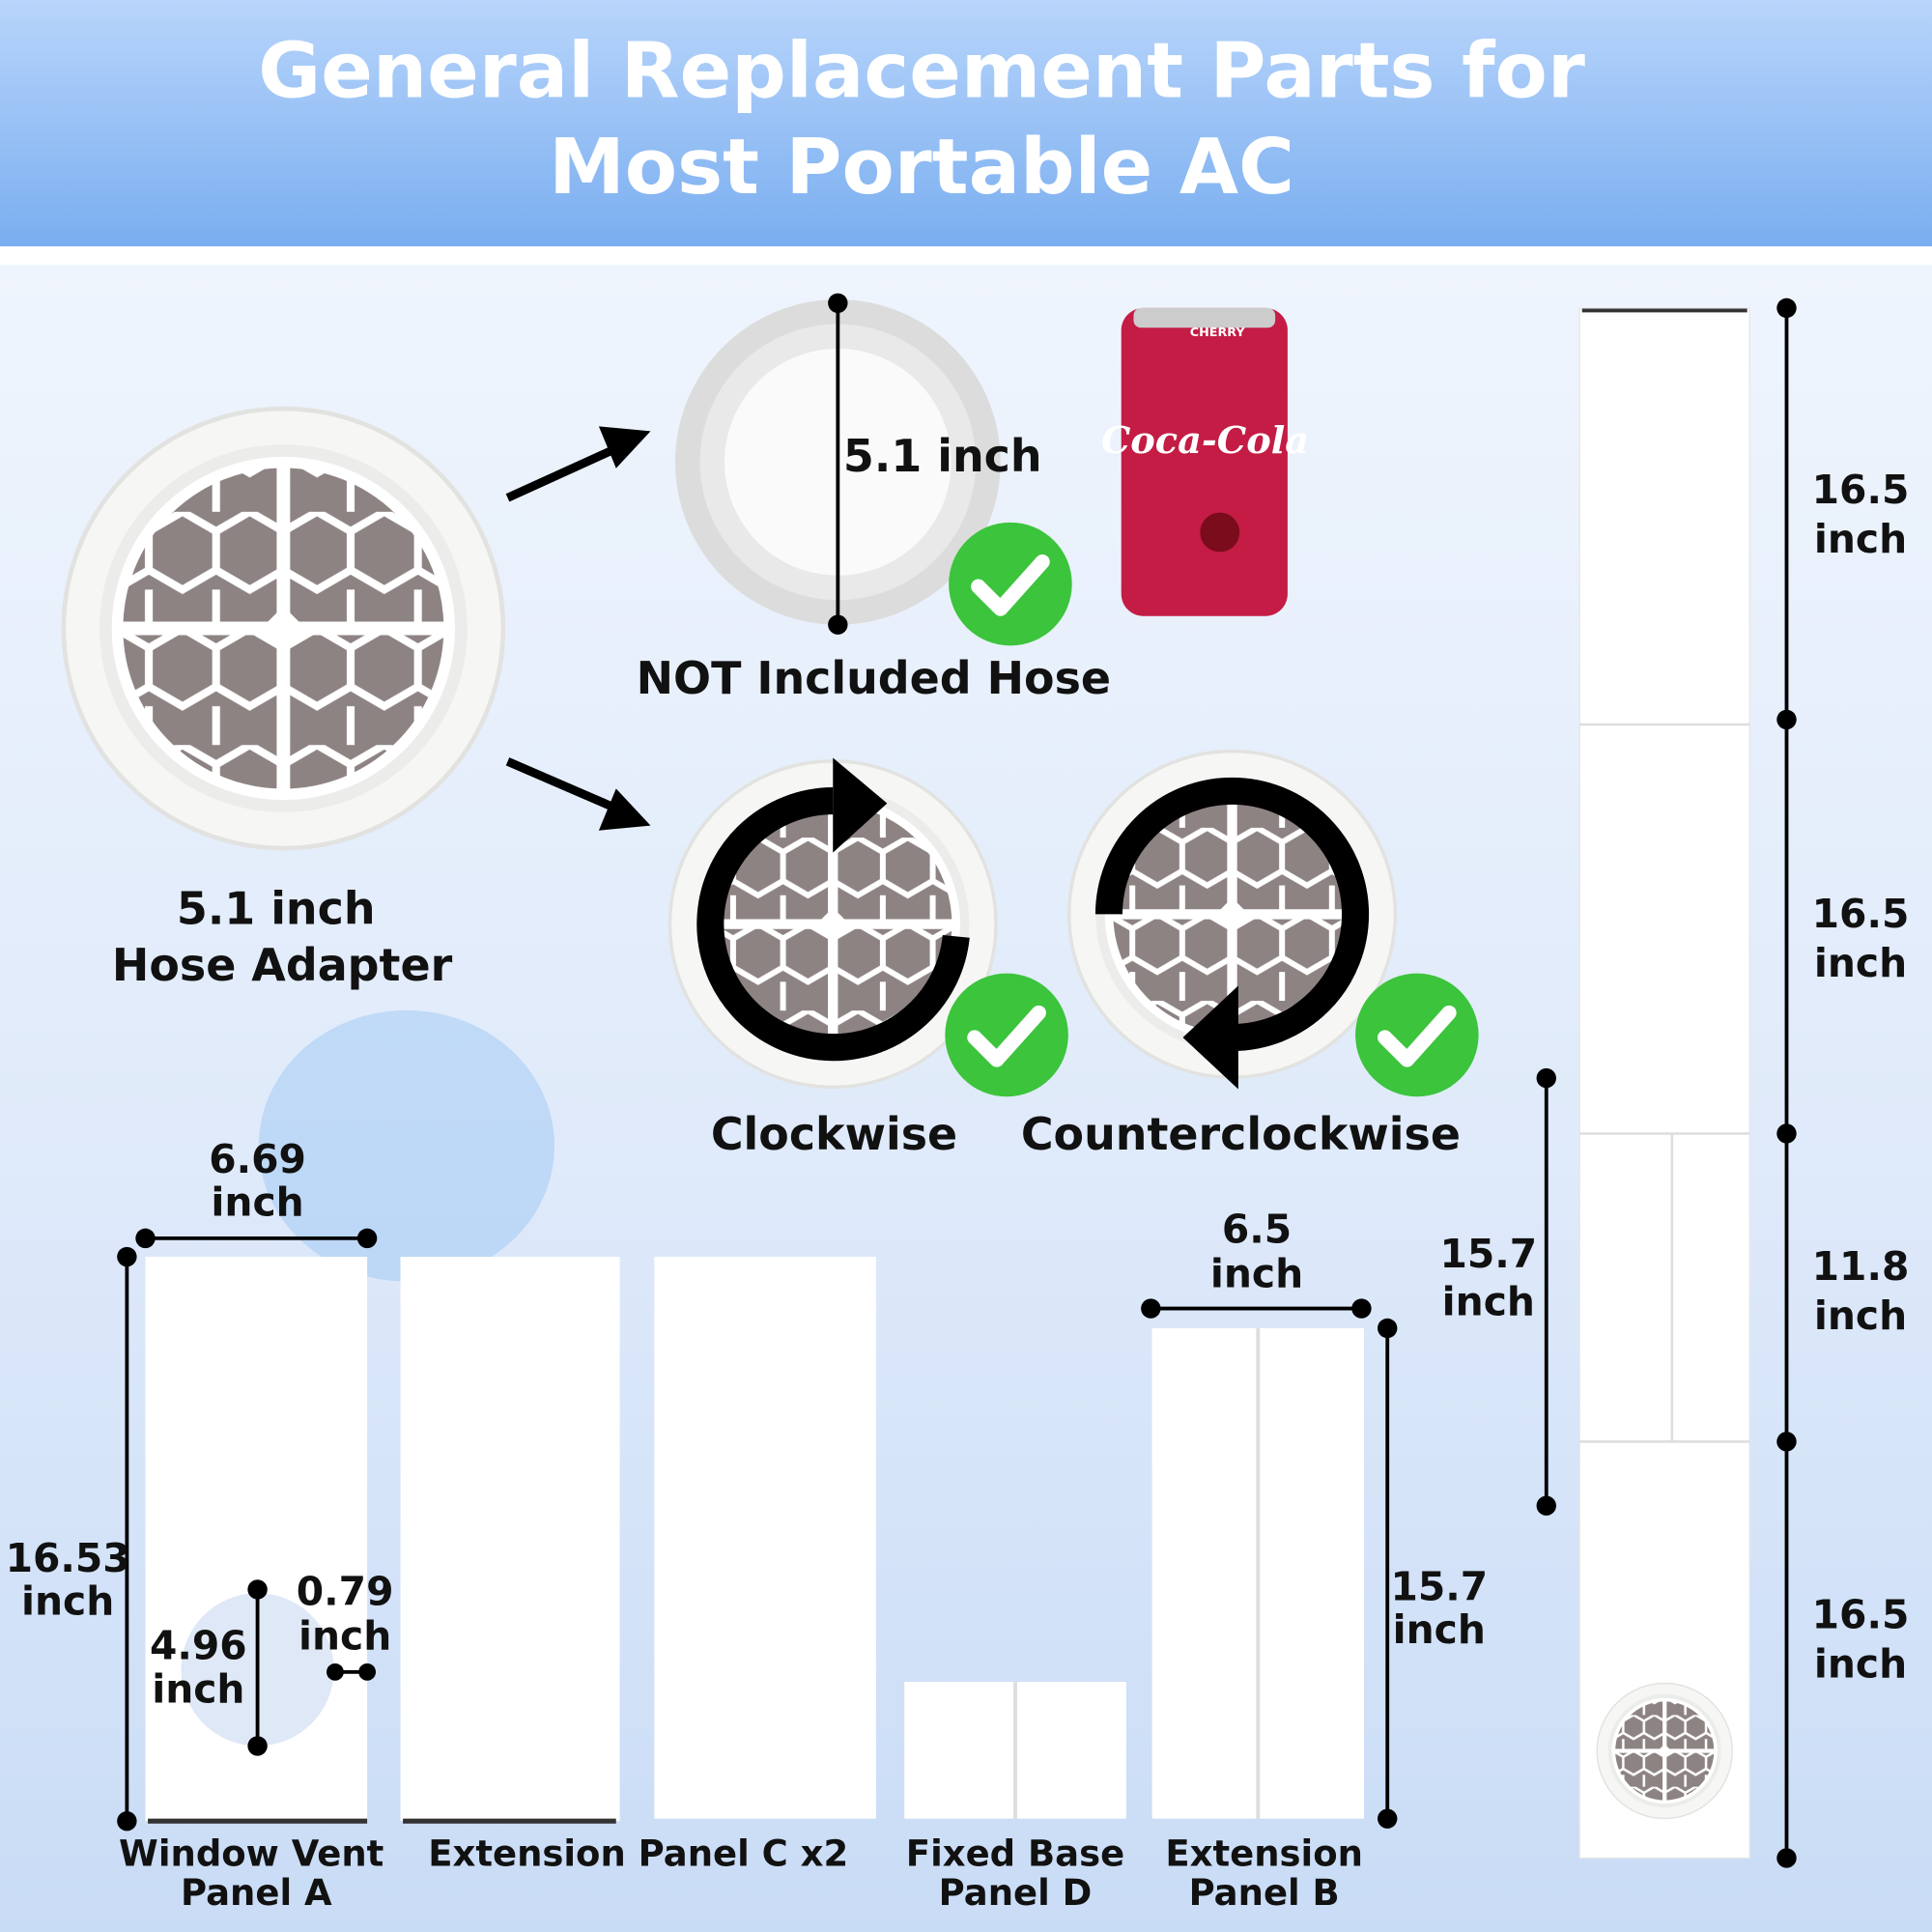  Describe the element at coordinates (1218, 333) in the screenshot. I see `can-flavor: CHERRY` at that location.